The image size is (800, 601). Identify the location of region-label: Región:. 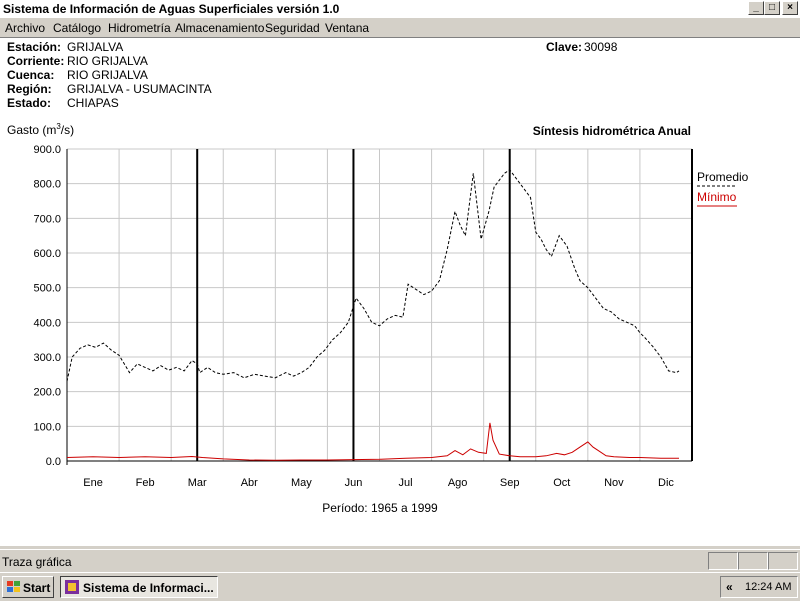
(29, 89).